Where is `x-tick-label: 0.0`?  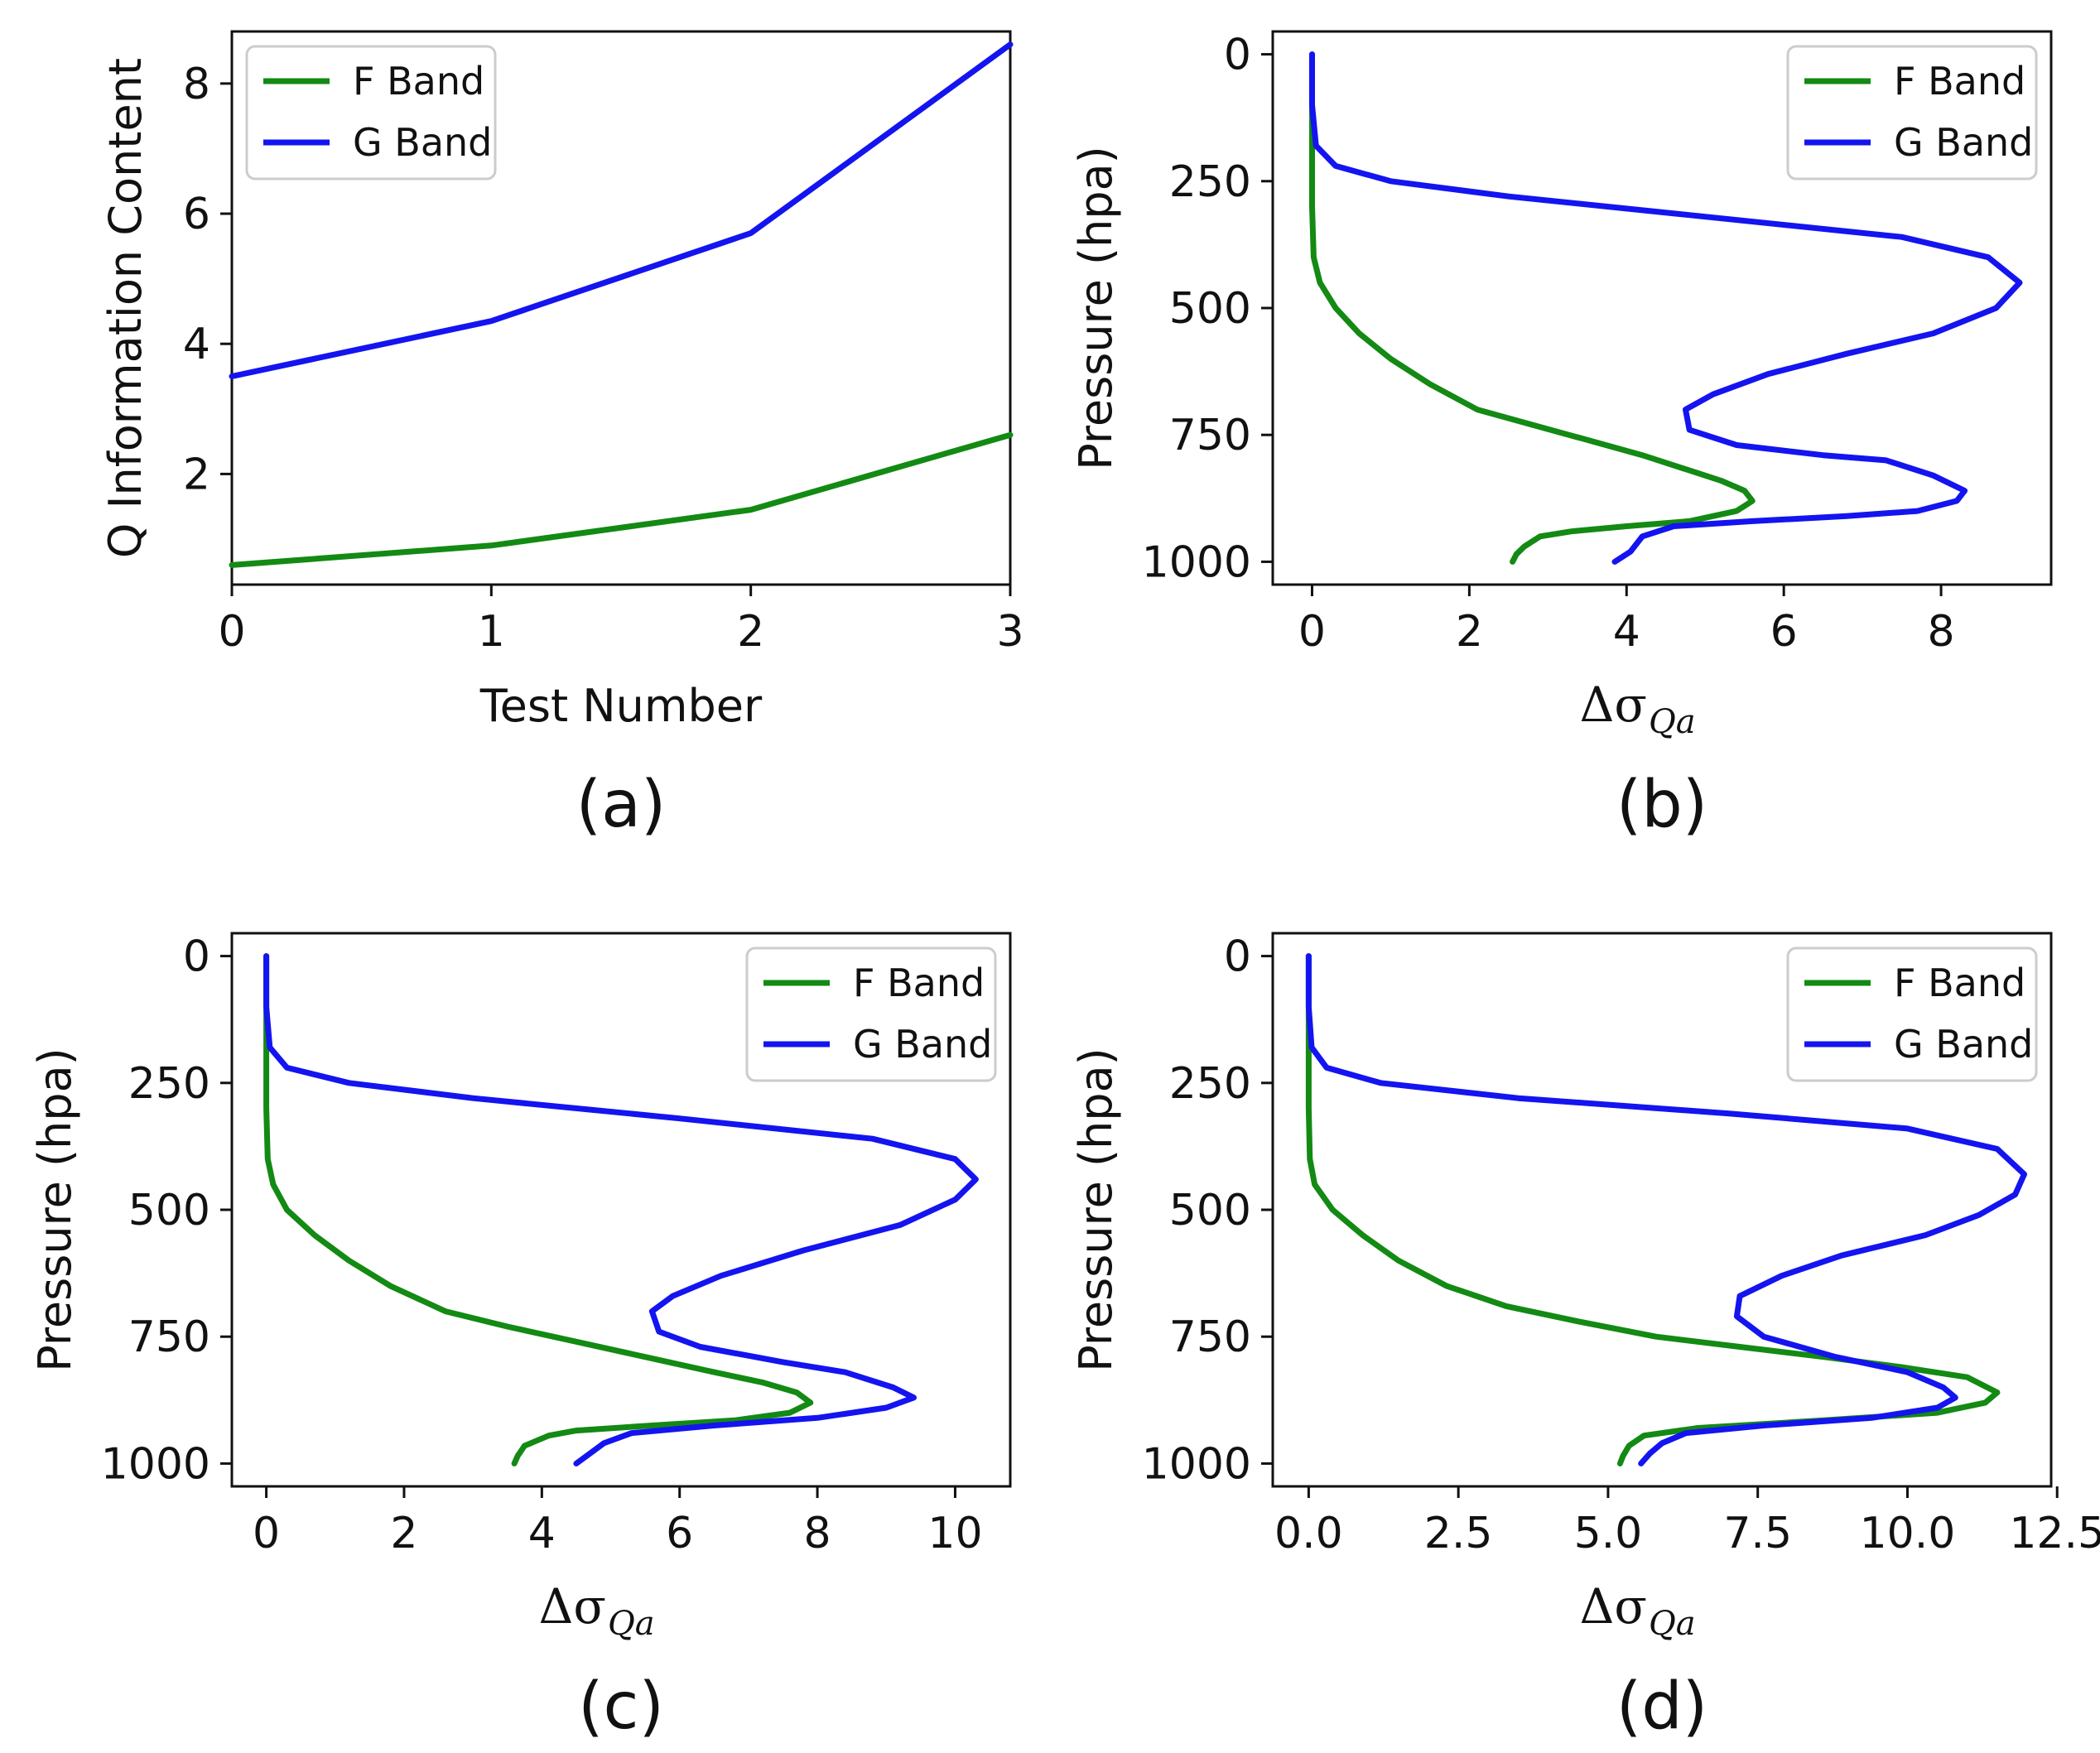 x-tick-label: 0.0 is located at coordinates (1308, 1533).